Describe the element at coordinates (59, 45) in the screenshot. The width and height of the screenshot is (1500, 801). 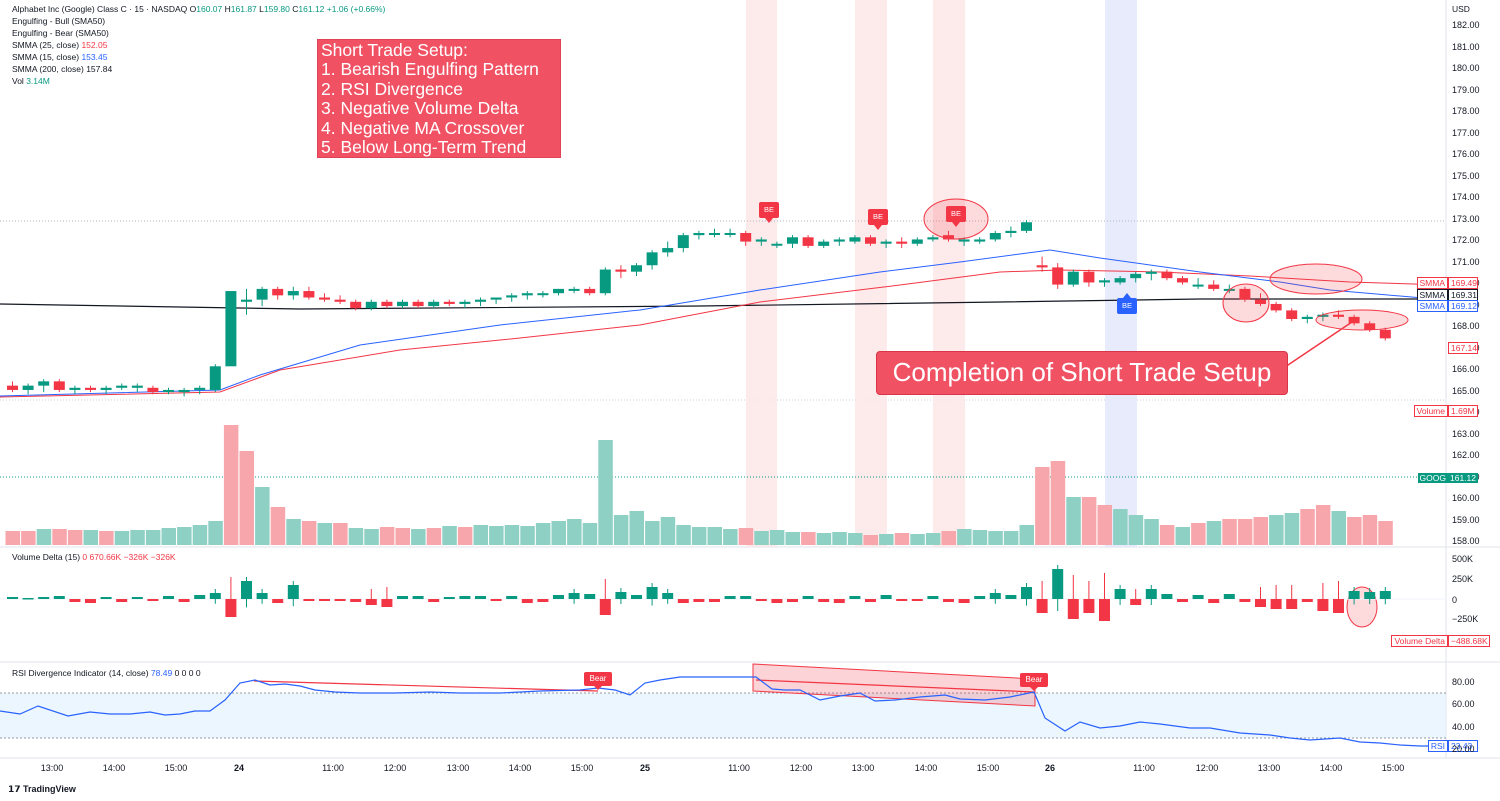
I see `indicator-smma25: SMMA (25, close) 152.05` at that location.